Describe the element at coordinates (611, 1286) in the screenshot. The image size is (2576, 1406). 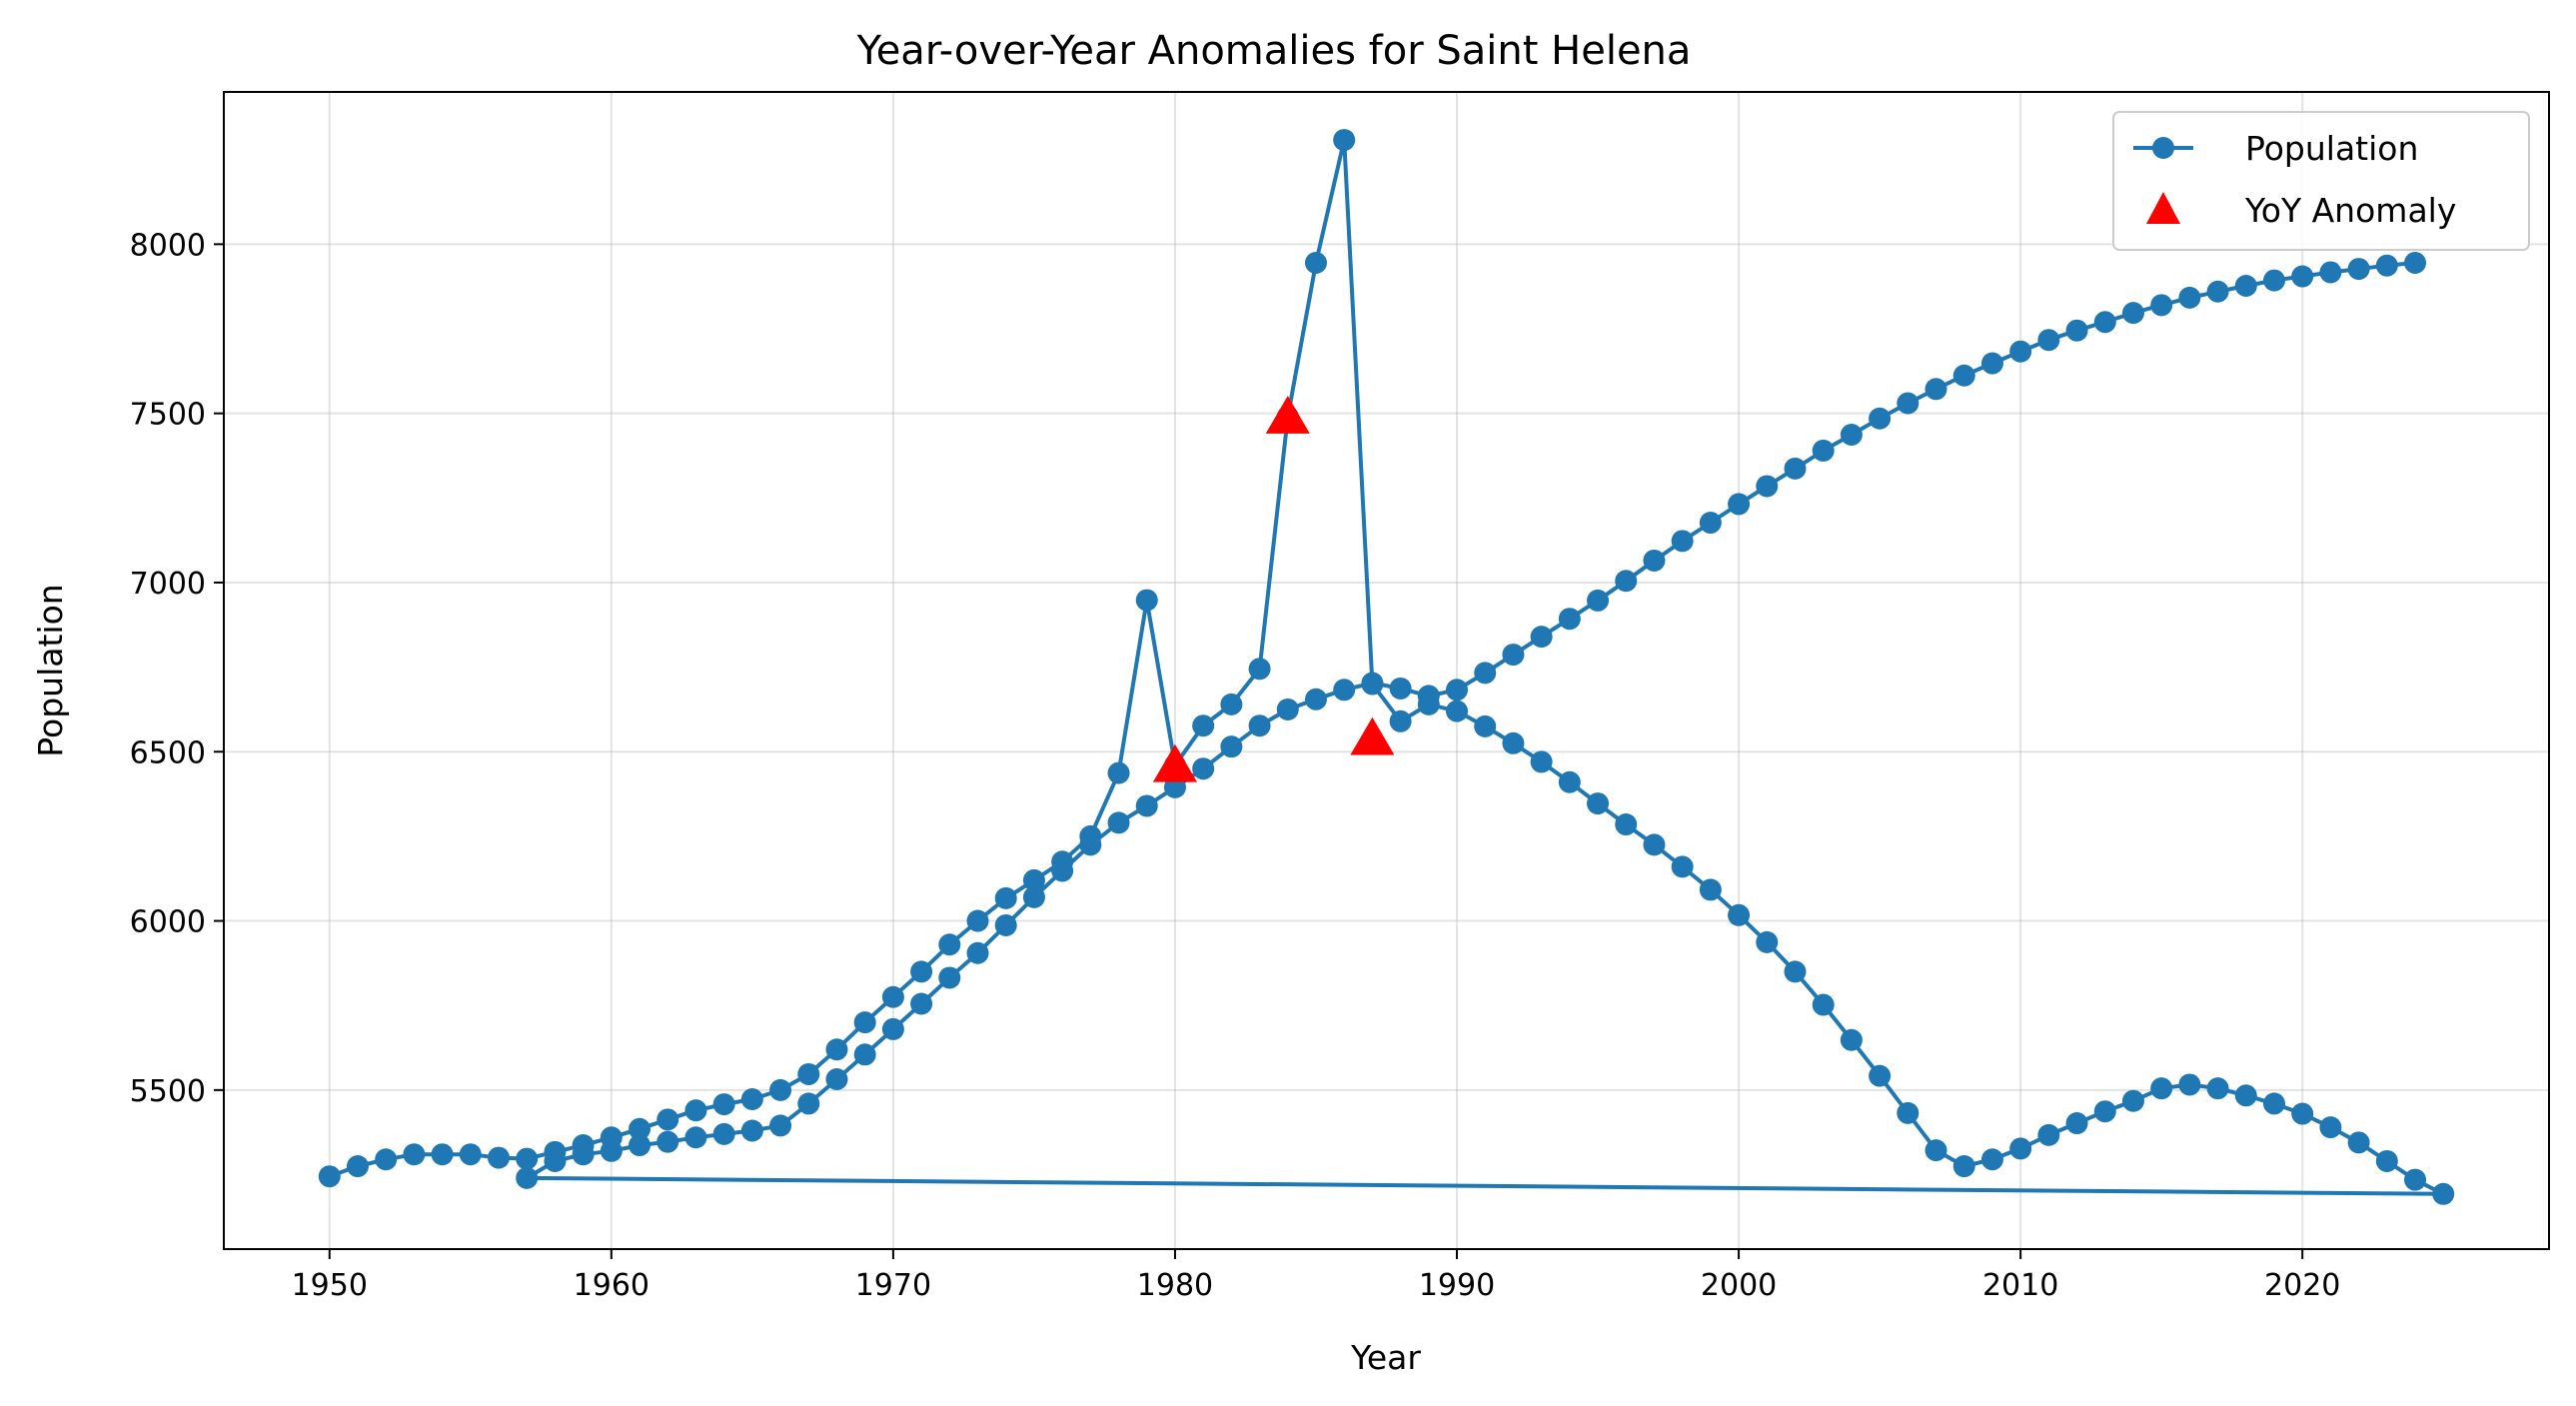
I see `x-tick-label: 1960` at that location.